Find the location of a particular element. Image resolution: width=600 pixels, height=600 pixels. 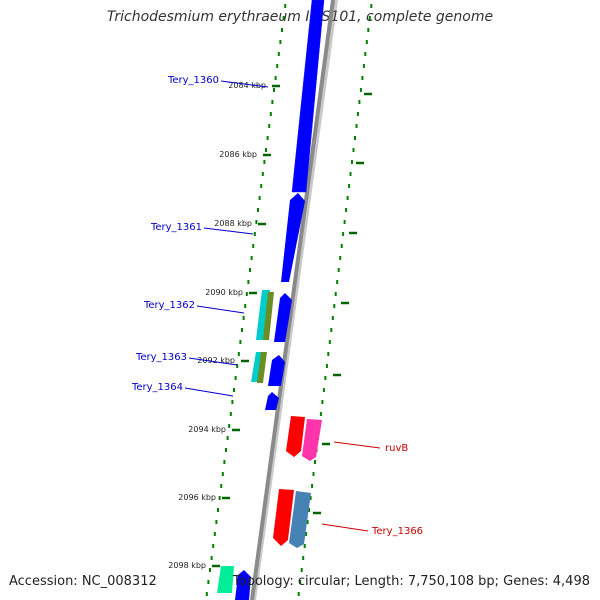

gene-label-tery-1361: Tery_1361 is located at coordinates (176, 227).